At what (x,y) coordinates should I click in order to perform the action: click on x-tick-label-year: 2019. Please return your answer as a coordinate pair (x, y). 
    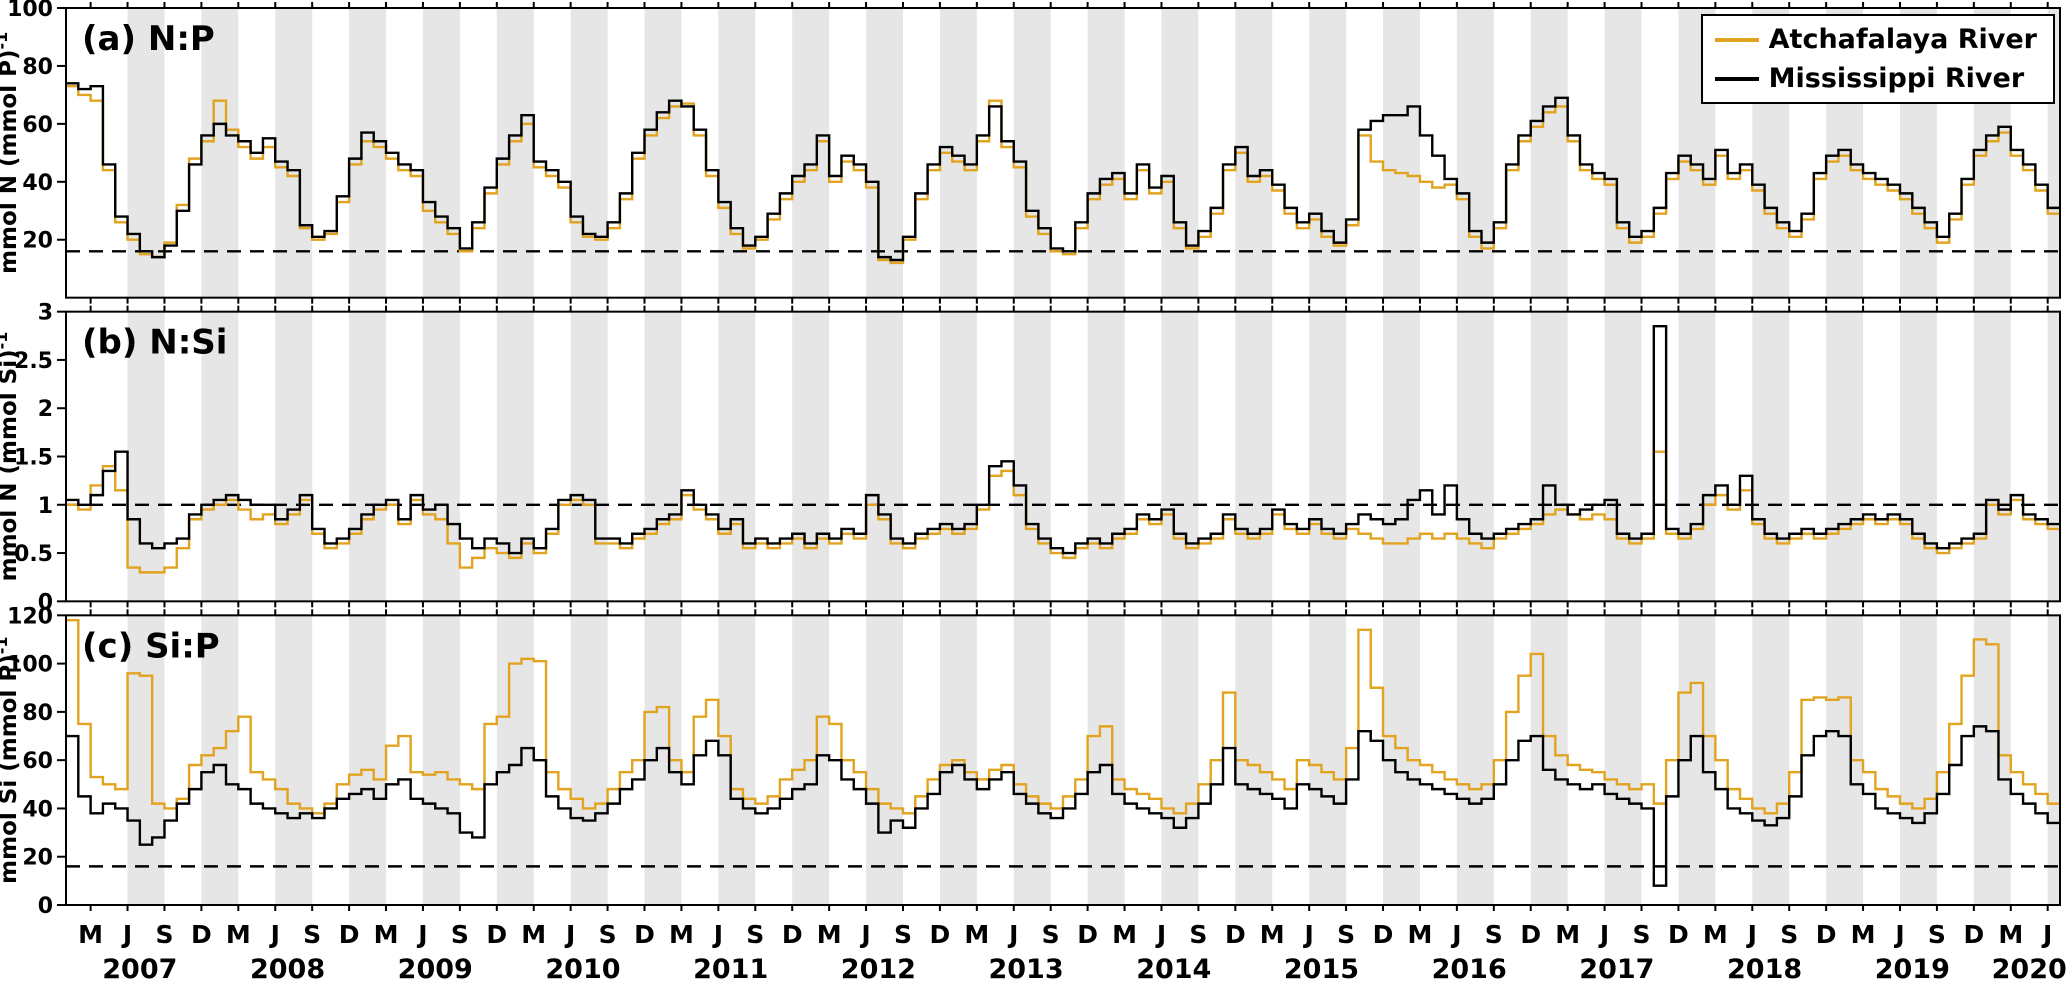
    Looking at the image, I should click on (1912, 969).